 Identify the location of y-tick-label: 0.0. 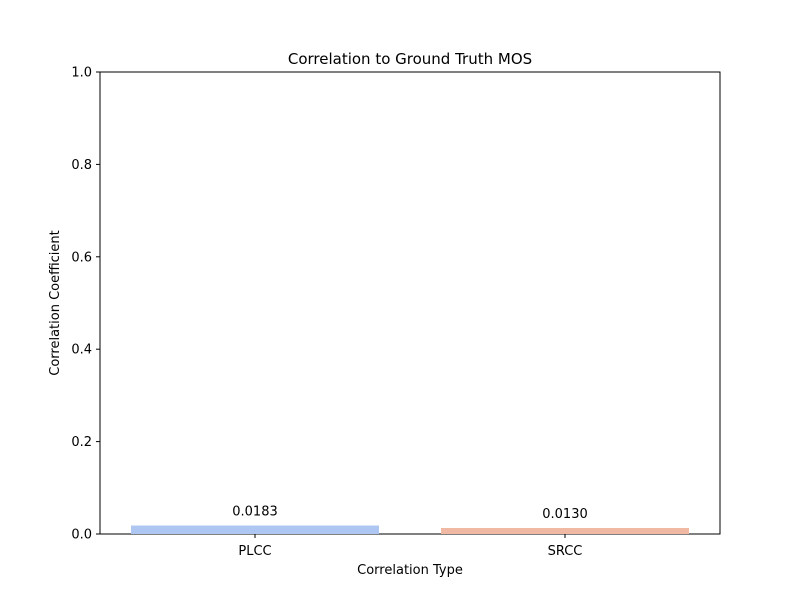
(81, 535).